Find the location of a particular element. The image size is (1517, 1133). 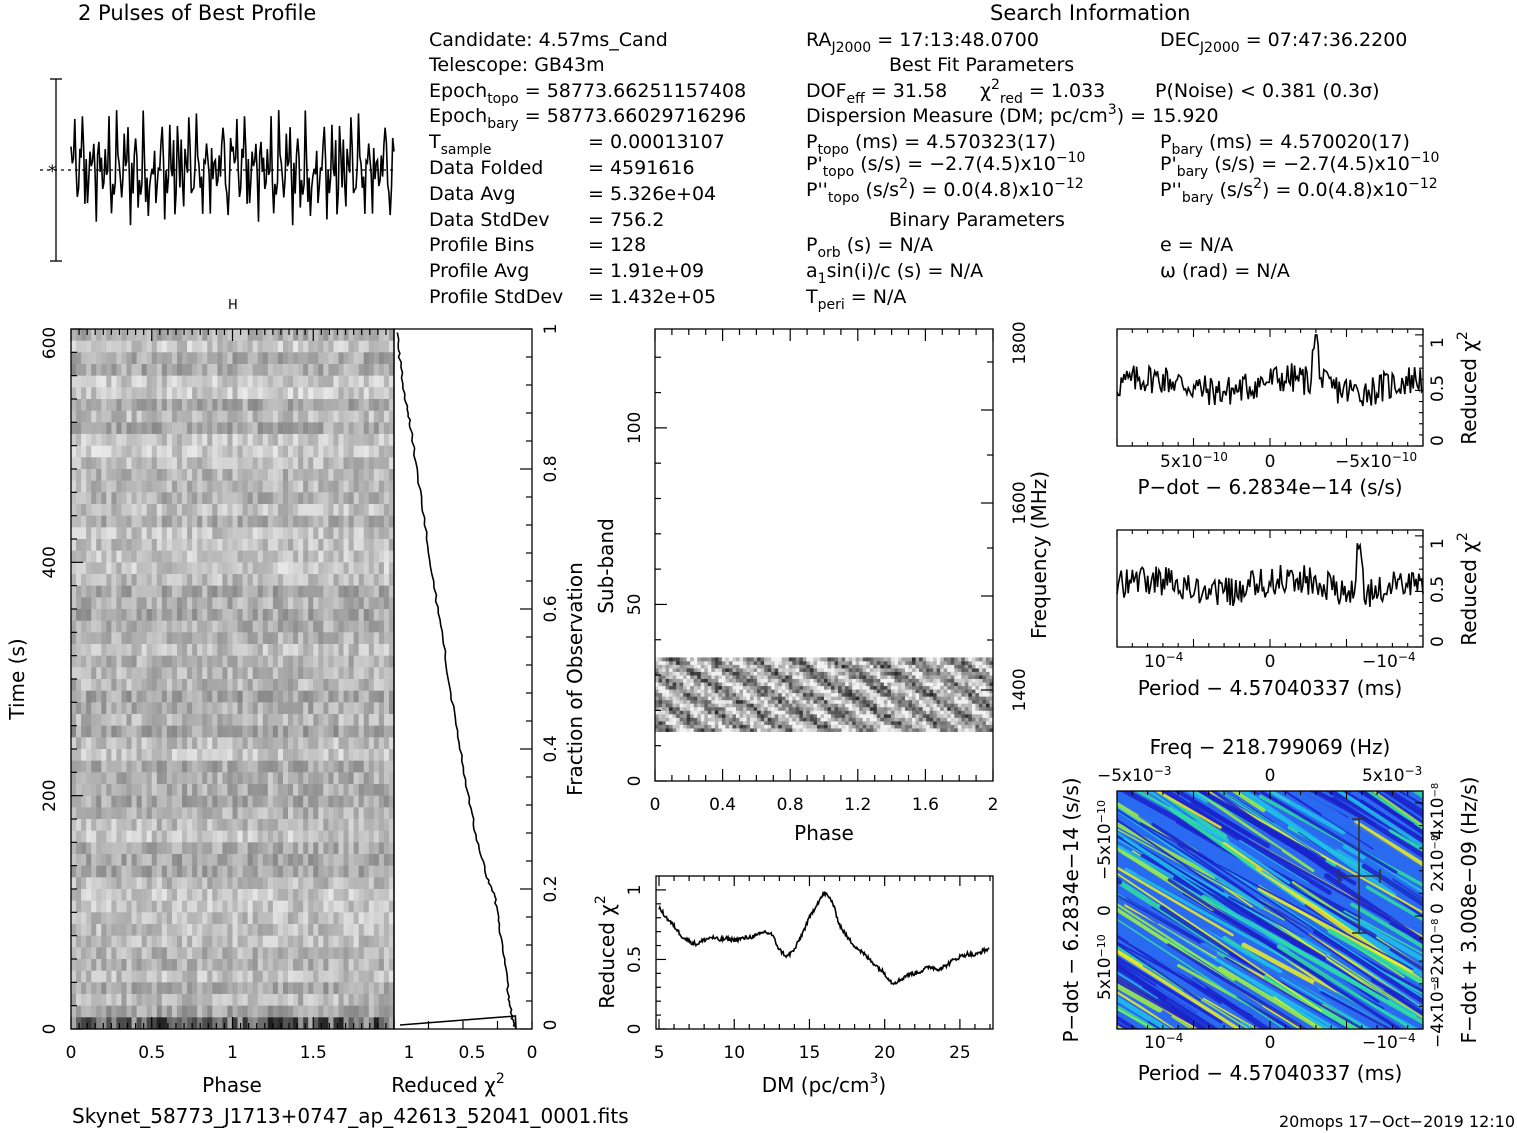

pddot-bary-line: P''bary (s/s2) = 0.0(4.8)x10−12 is located at coordinates (1299, 191).